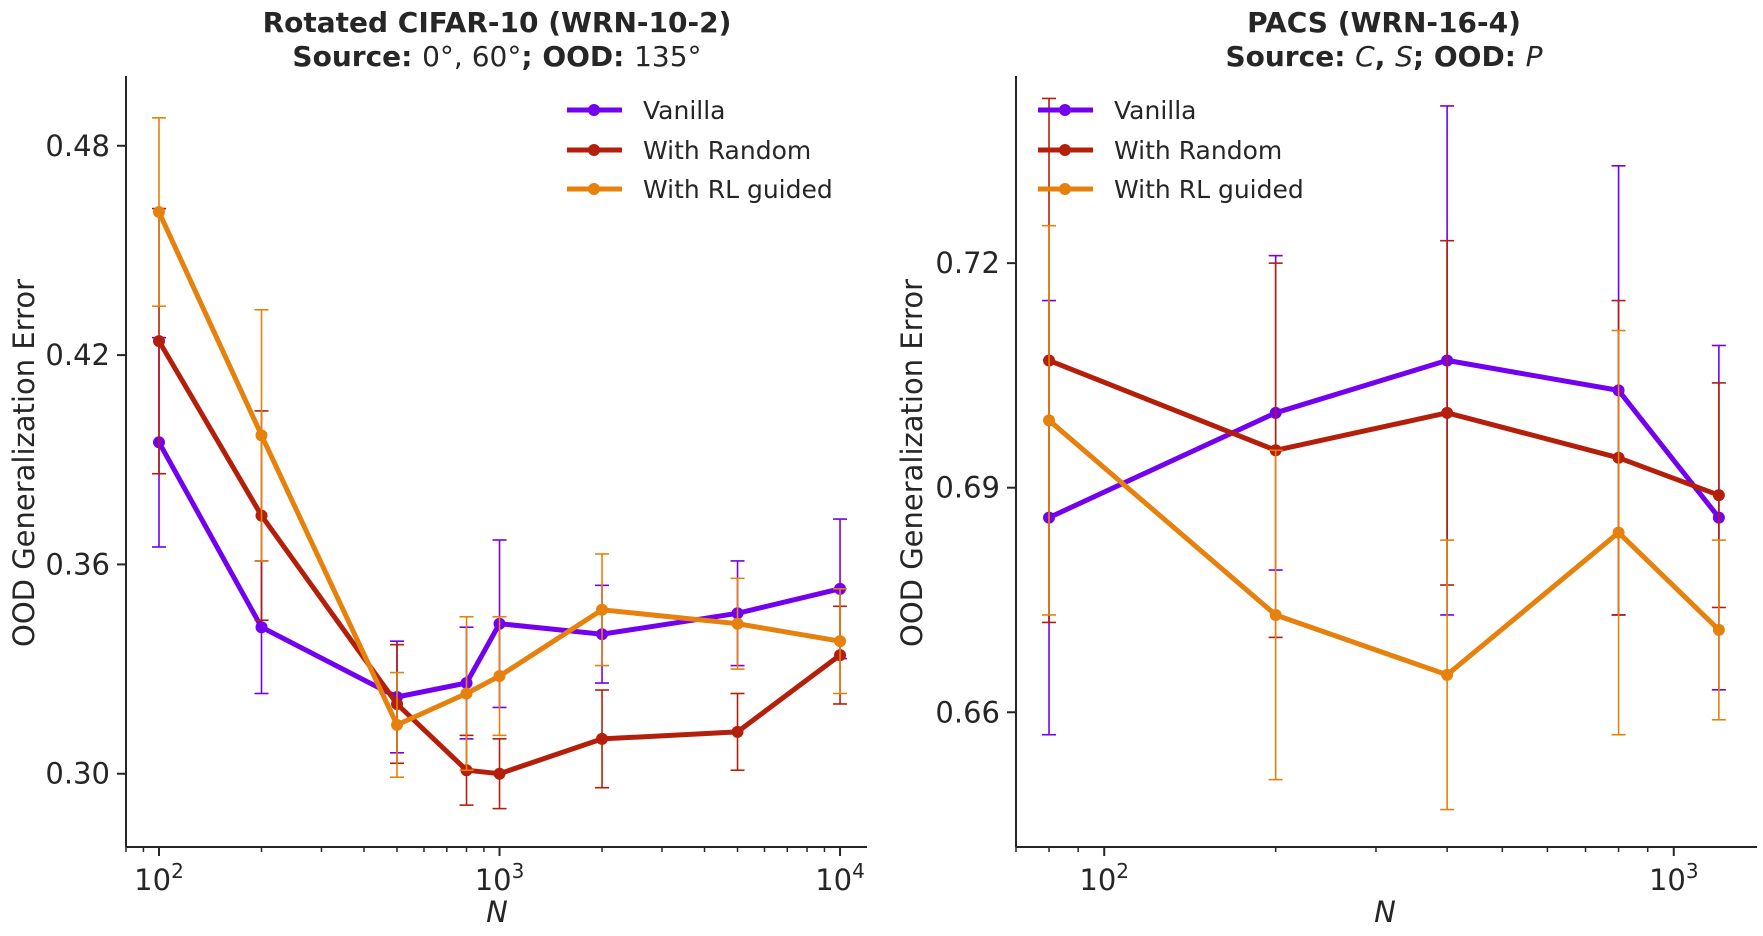  Describe the element at coordinates (261, 627) in the screenshot. I see `chart1-vanilla-point` at that location.